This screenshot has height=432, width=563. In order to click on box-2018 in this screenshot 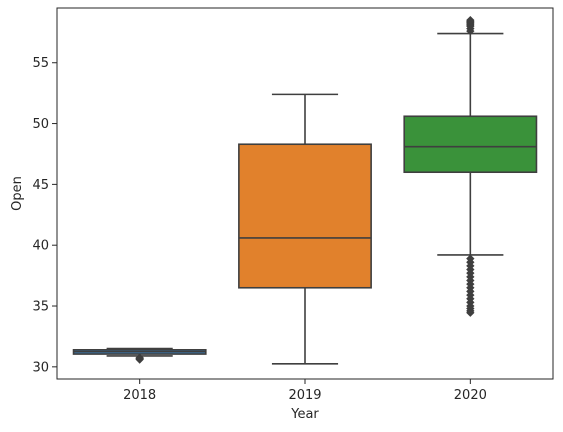, I will do `click(139, 355)`.